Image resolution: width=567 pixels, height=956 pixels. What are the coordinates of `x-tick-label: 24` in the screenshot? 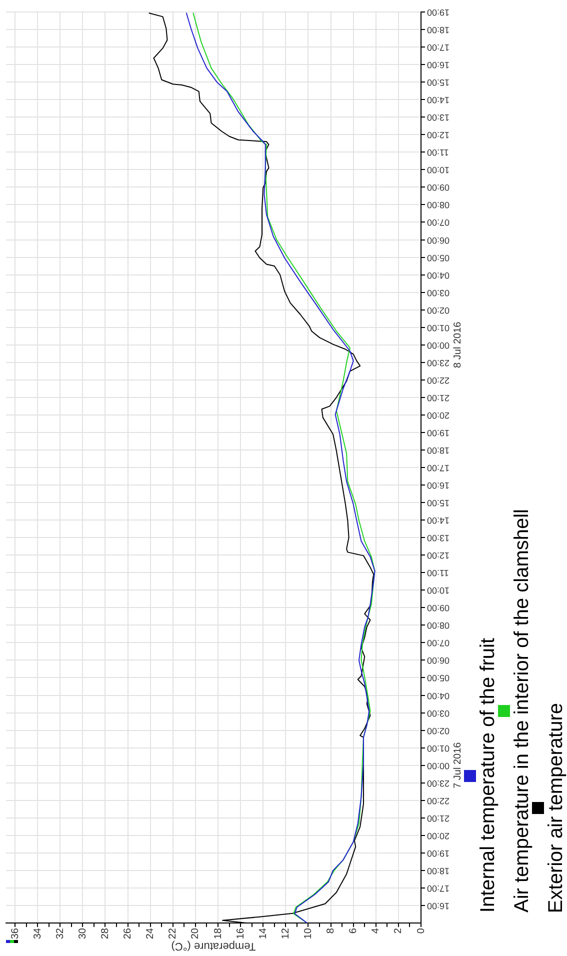 It's located at (150, 934).